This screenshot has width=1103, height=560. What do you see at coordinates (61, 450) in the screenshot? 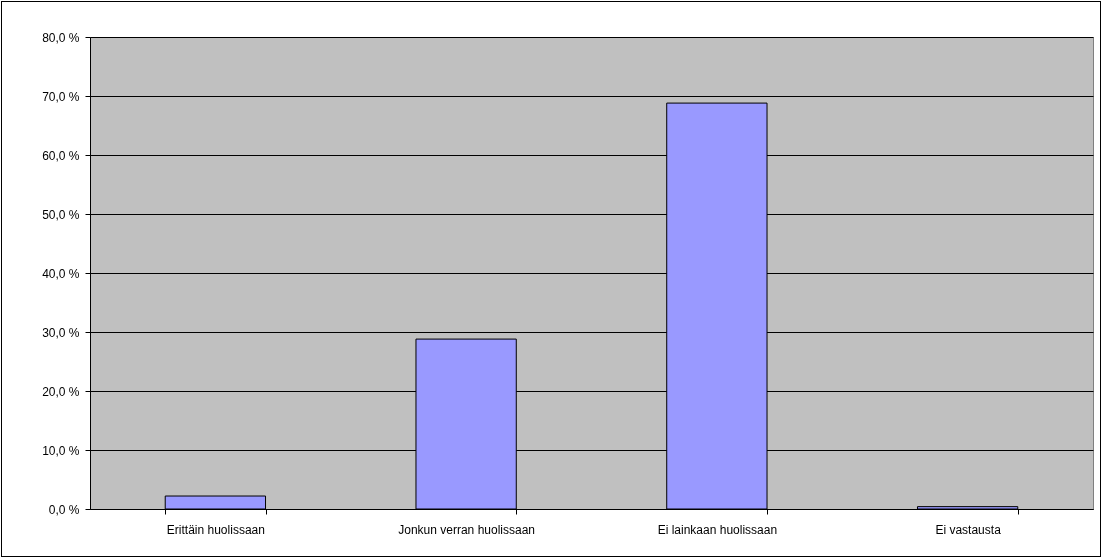
I see `y-tick-label: 10,0 %` at bounding box center [61, 450].